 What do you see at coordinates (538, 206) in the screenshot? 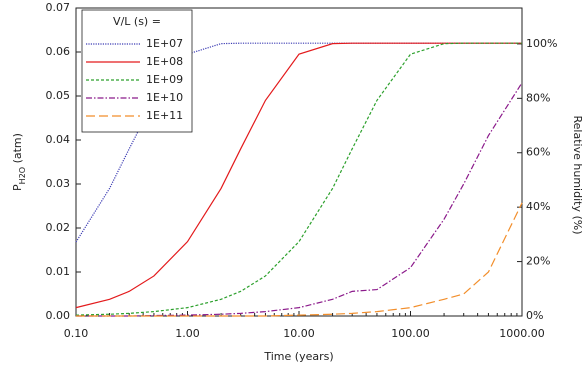
I see `y2-tick-label: 40%` at bounding box center [538, 206].